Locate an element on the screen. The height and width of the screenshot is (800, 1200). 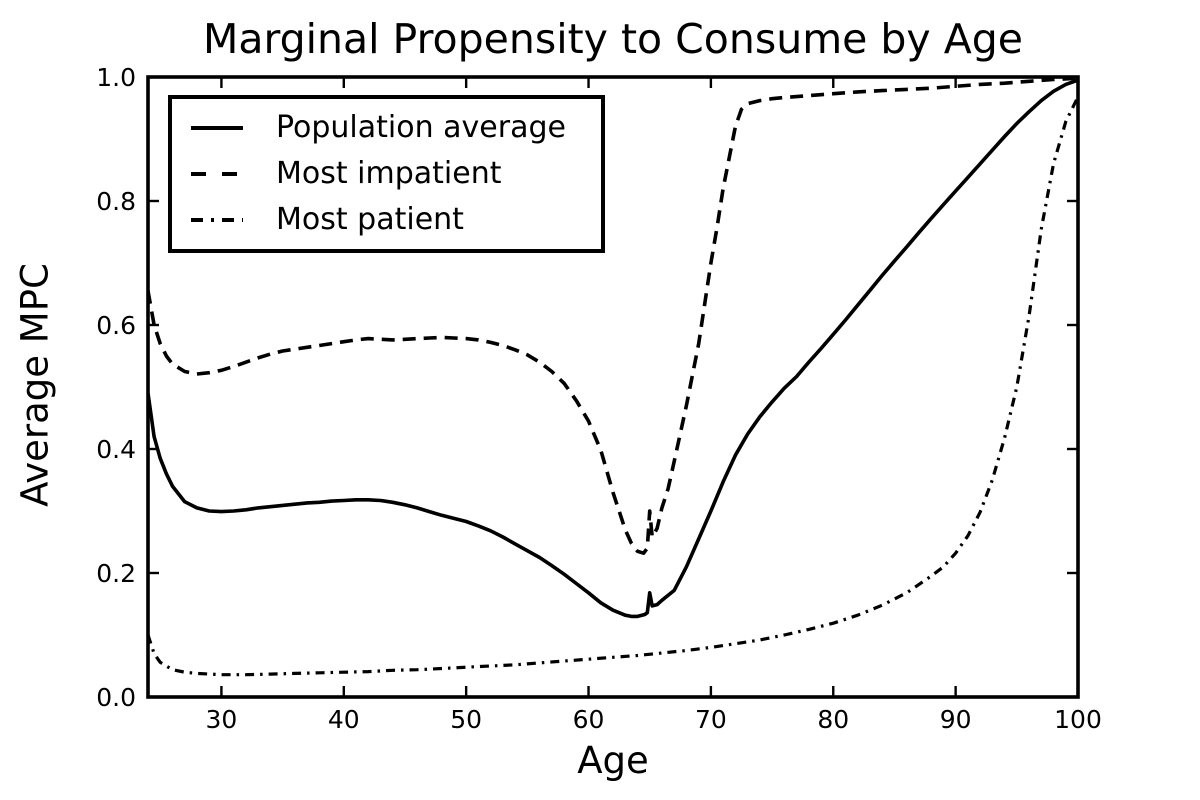
x-tick-label: 80 is located at coordinates (833, 719).